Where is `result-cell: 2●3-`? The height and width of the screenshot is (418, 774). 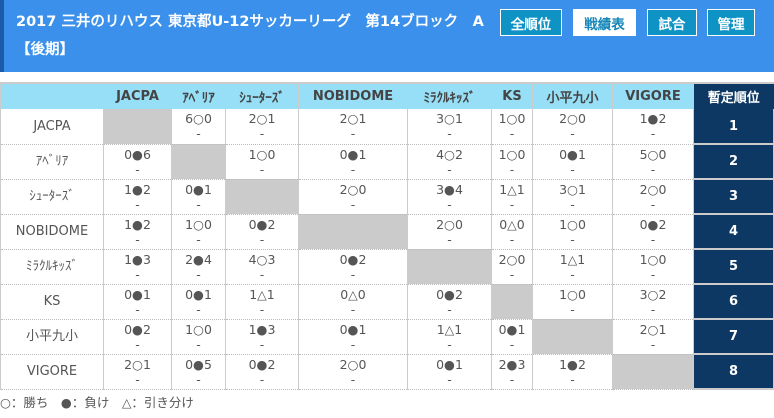
result-cell: 2●3- is located at coordinates (512, 372).